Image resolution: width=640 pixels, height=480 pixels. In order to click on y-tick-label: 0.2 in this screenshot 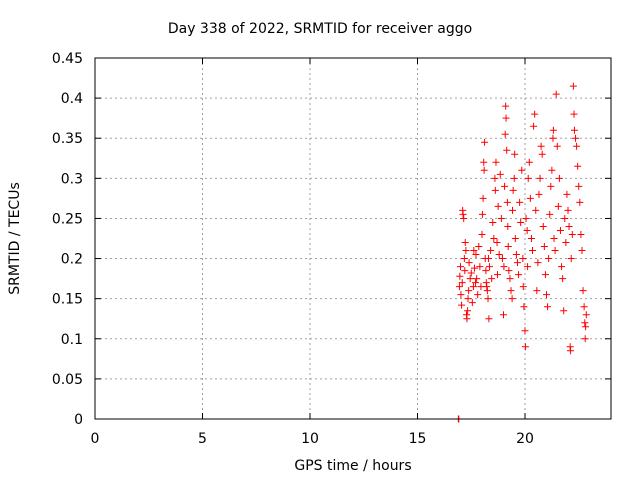, I will do `click(72, 260)`.